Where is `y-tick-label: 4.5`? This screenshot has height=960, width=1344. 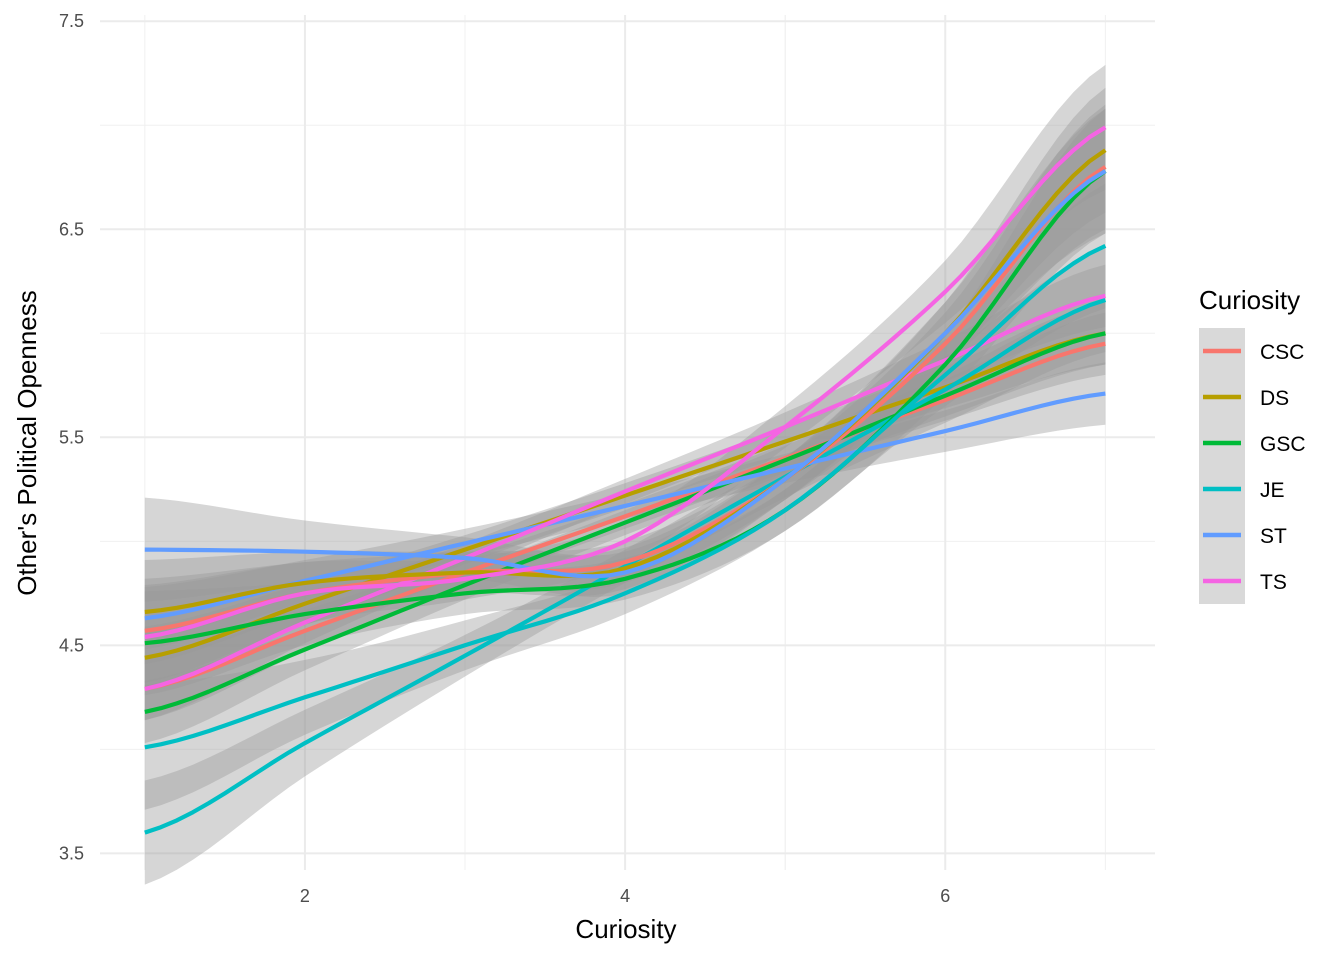 y-tick-label: 4.5 is located at coordinates (71, 645).